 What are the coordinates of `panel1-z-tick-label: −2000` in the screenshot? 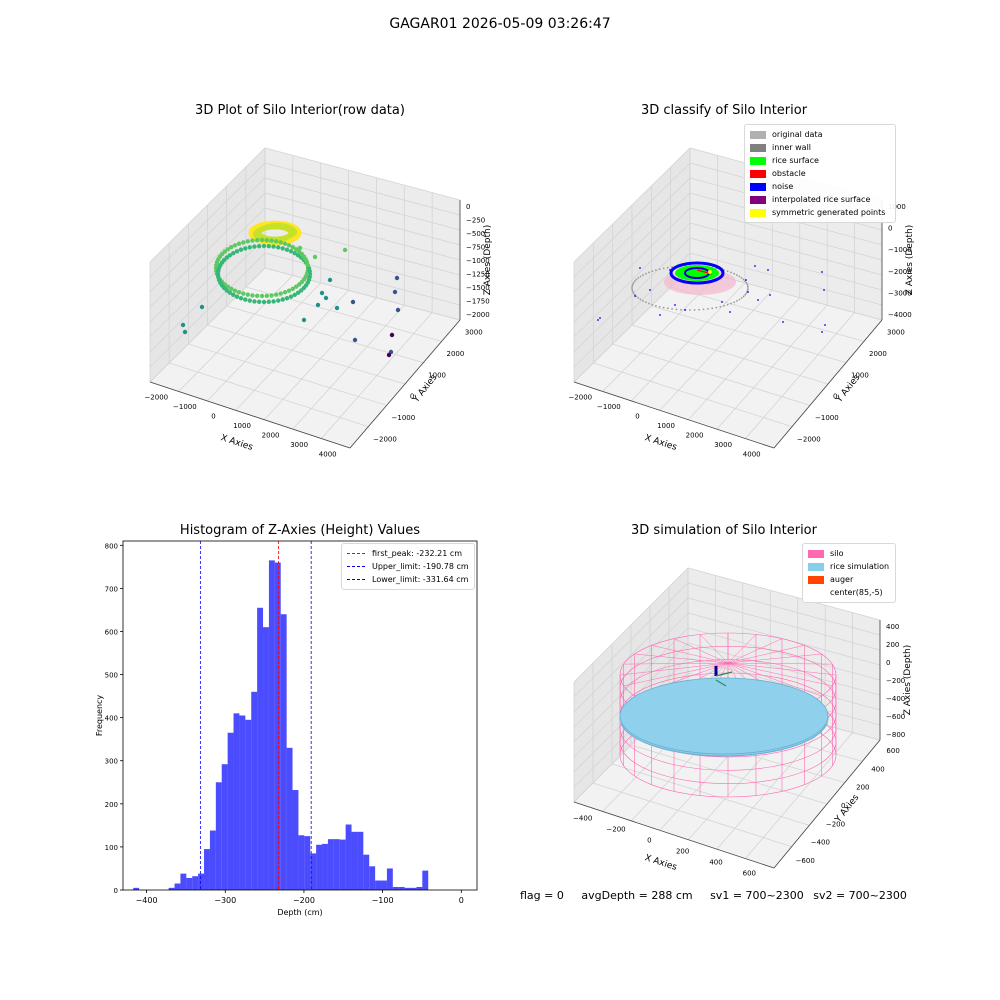 It's located at (478, 315).